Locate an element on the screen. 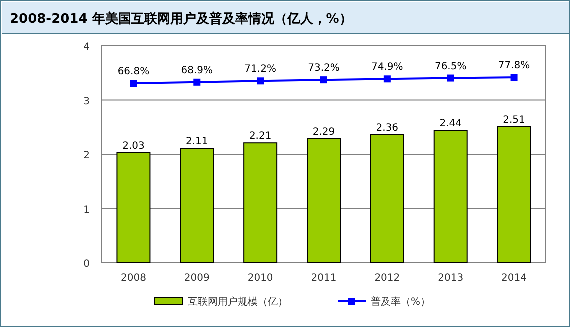 The width and height of the screenshot is (571, 328). x-tick-label: 2013 is located at coordinates (451, 278).